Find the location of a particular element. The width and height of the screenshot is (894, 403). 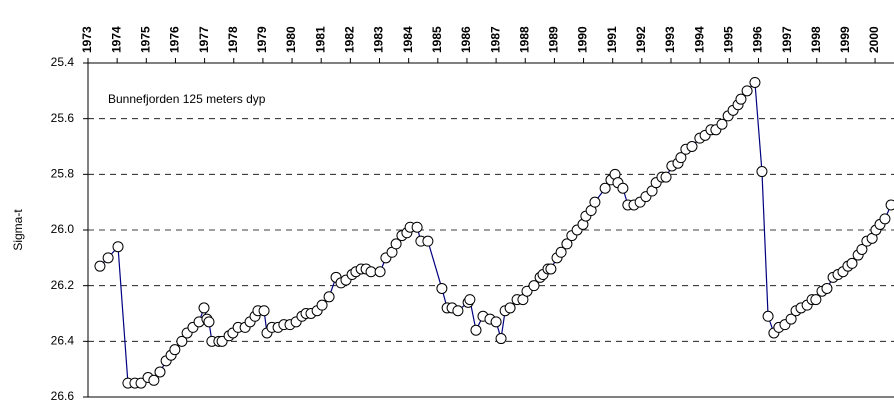

x-tick-label: 1979 is located at coordinates (262, 39).